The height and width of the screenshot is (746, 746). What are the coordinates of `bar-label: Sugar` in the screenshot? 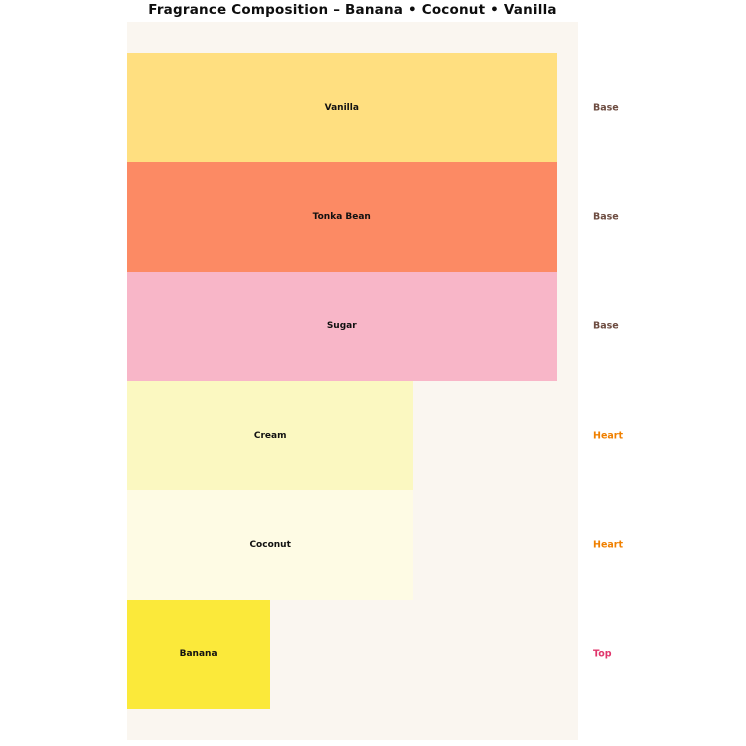 It's located at (341, 326).